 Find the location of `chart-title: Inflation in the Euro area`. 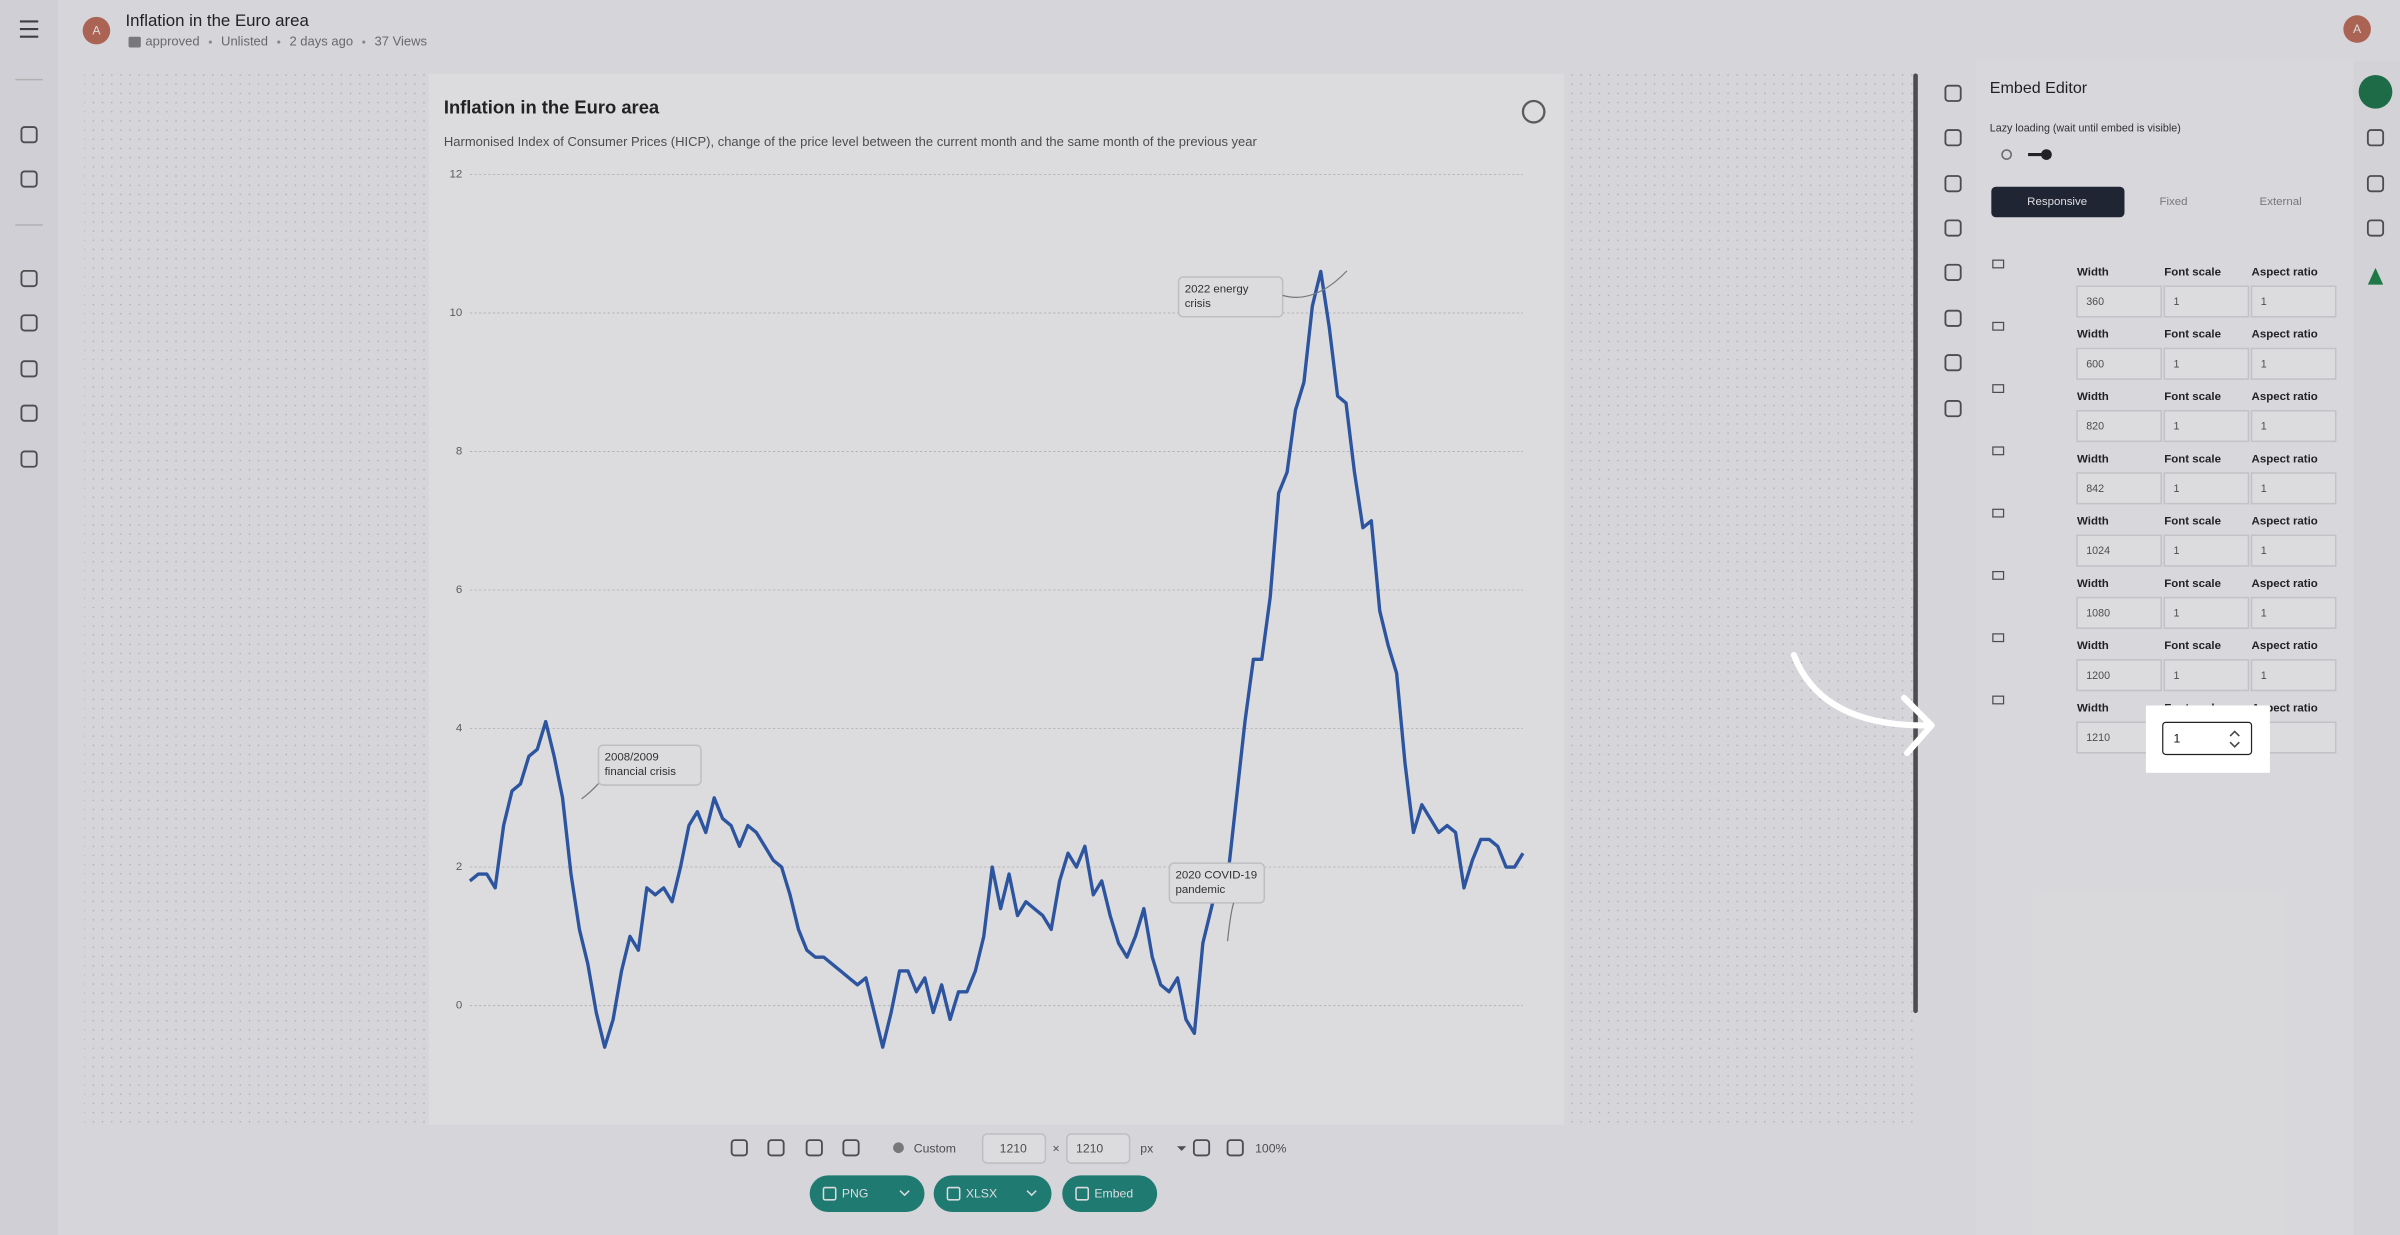

chart-title: Inflation in the Euro area is located at coordinates (552, 107).